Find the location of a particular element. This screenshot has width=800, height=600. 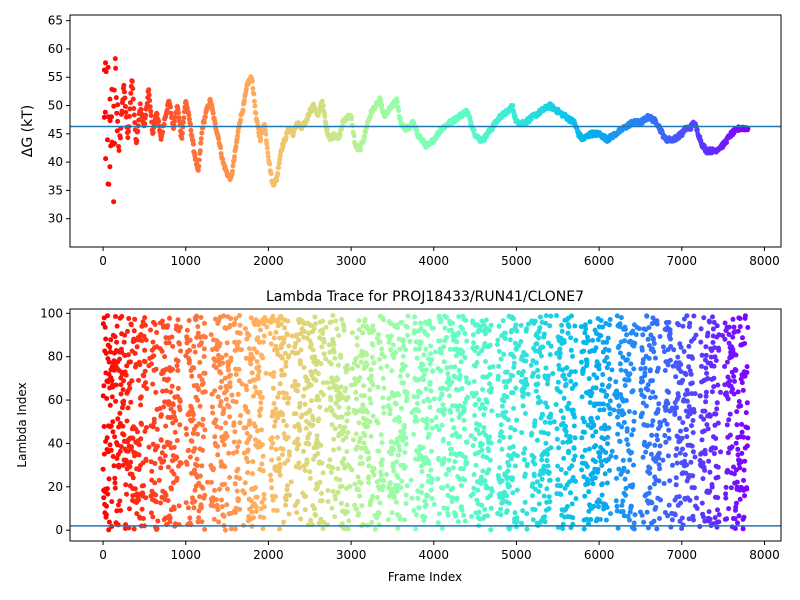

delta-g-x-tick-label: 6000 is located at coordinates (599, 261).